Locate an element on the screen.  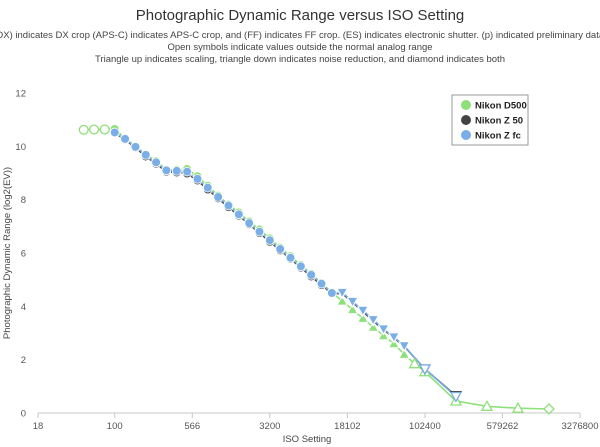
legend-label: Nikon D500 is located at coordinates (501, 106).